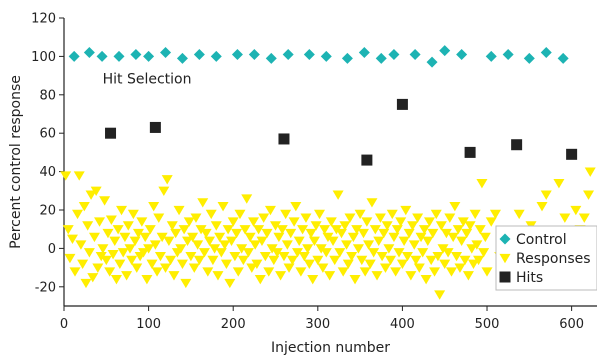 This screenshot has width=597, height=357. What do you see at coordinates (318, 56) in the screenshot?
I see `series-control` at bounding box center [318, 56].